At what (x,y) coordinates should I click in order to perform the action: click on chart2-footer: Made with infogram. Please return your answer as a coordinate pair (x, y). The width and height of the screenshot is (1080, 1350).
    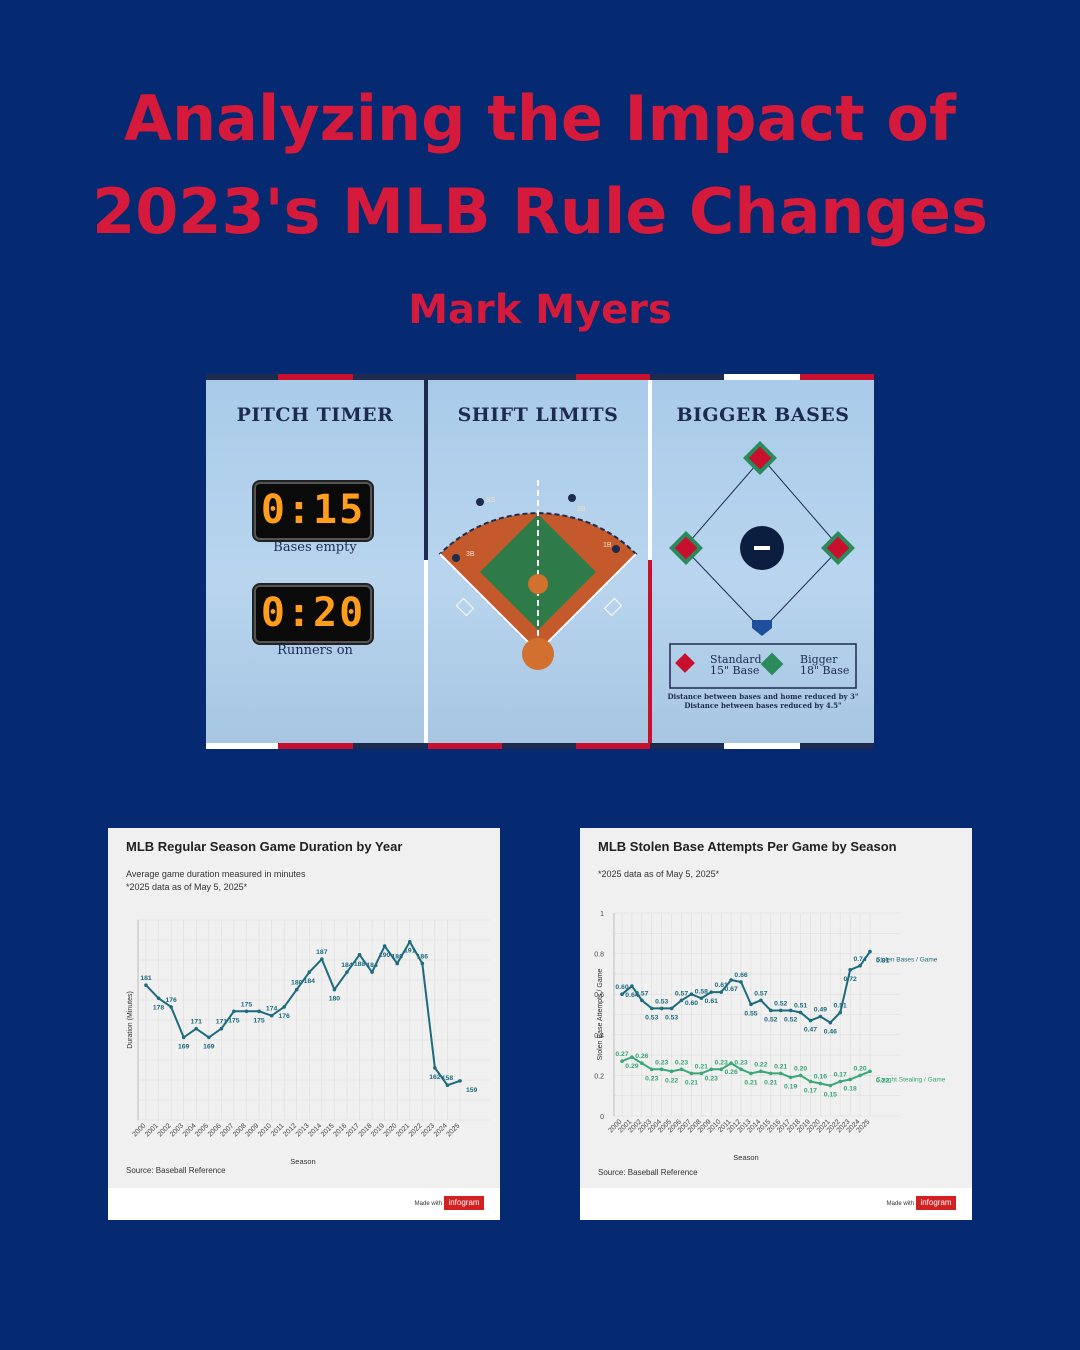
    Looking at the image, I should click on (776, 1204).